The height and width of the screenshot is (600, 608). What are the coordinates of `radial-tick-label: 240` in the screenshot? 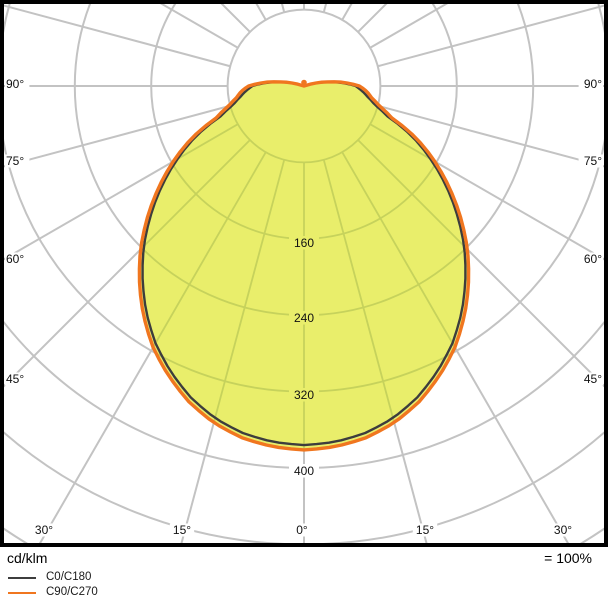 It's located at (304, 318).